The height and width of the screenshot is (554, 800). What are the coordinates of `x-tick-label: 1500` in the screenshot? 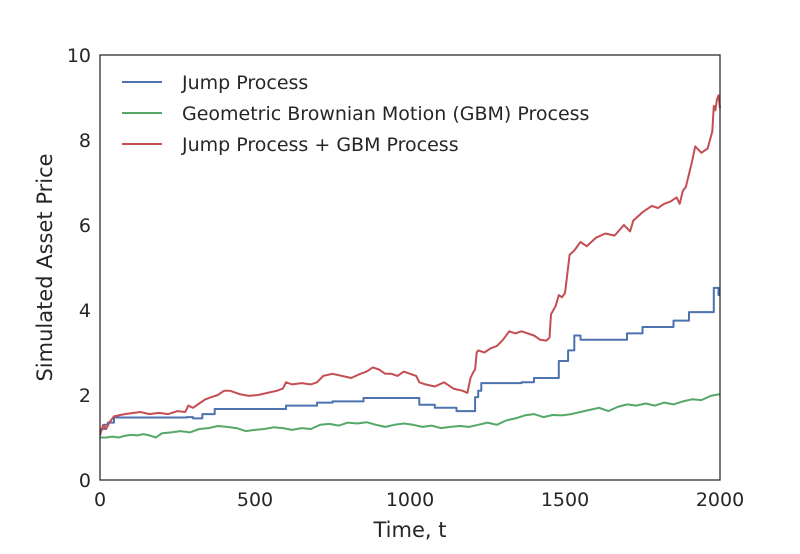 It's located at (565, 500).